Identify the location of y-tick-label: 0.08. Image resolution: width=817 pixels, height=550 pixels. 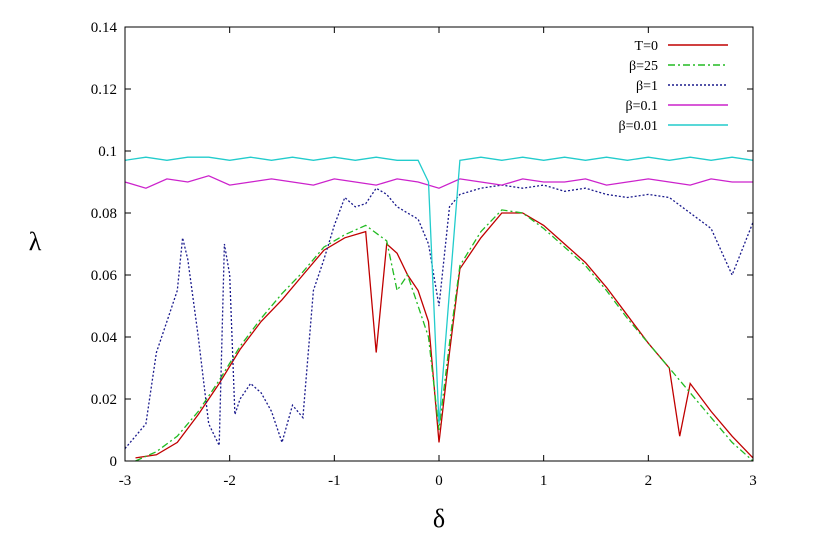
(104, 214).